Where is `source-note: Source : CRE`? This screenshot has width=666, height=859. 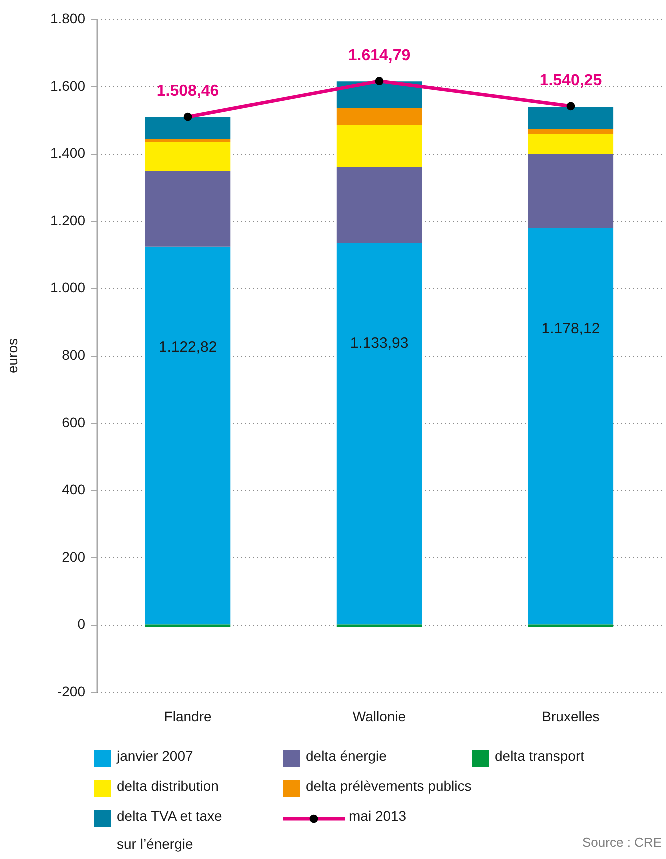 source-note: Source : CRE is located at coordinates (622, 842).